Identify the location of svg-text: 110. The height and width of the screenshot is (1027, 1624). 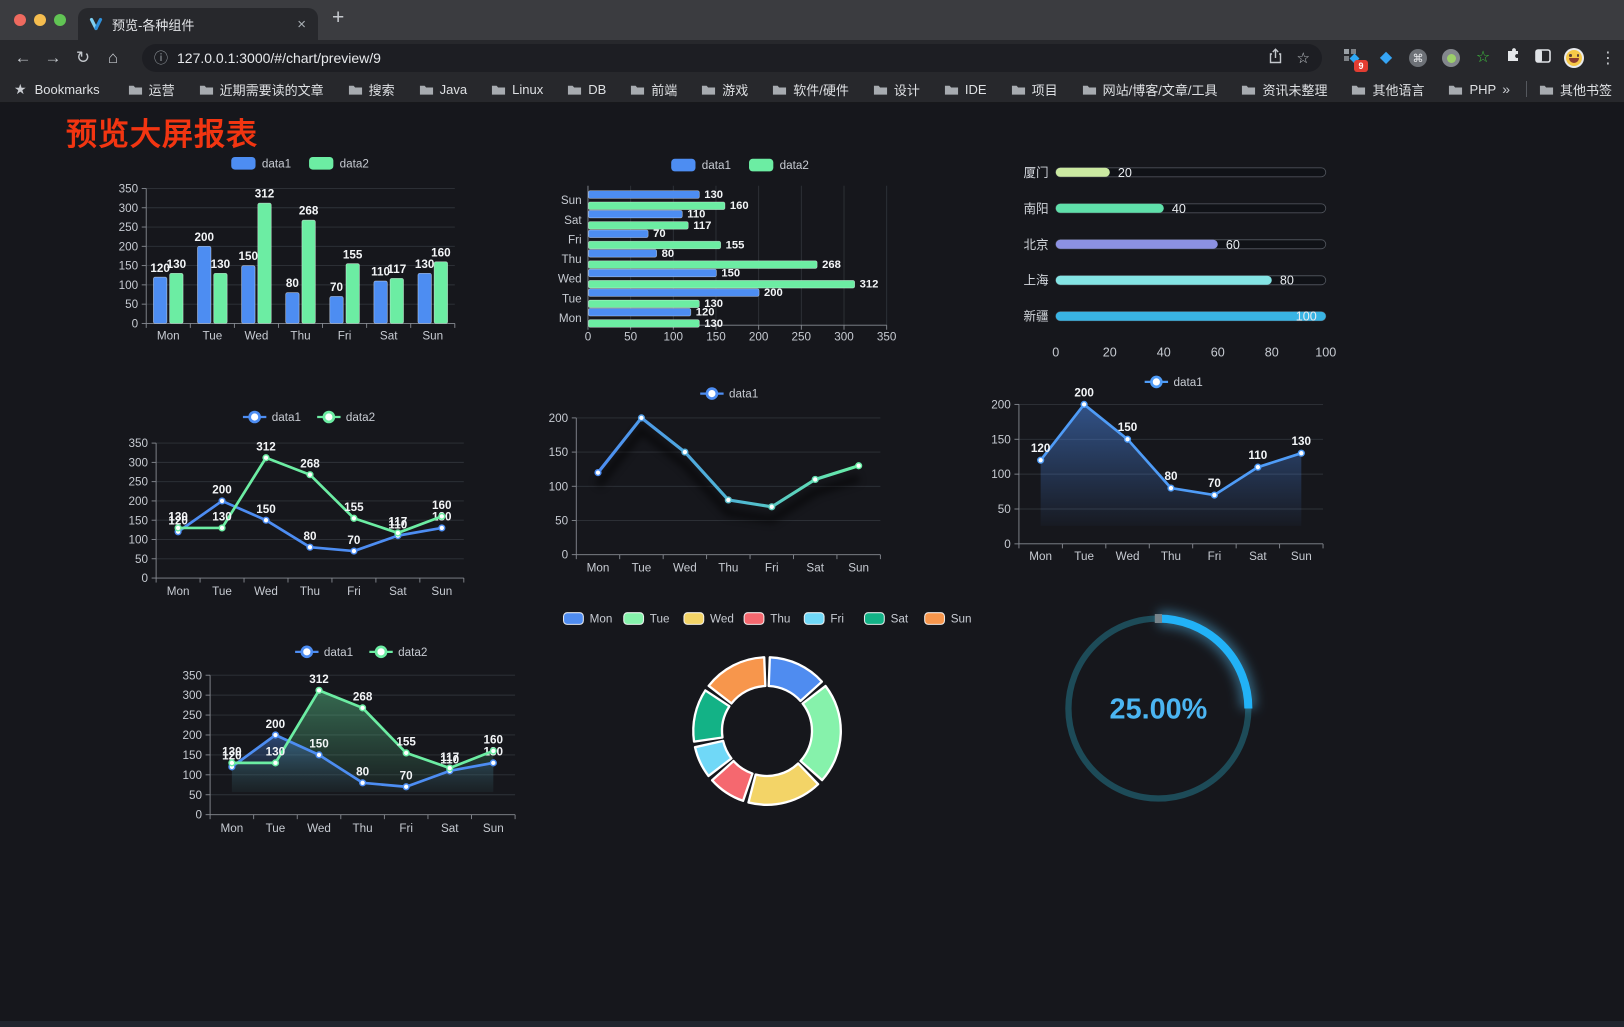
(696, 215).